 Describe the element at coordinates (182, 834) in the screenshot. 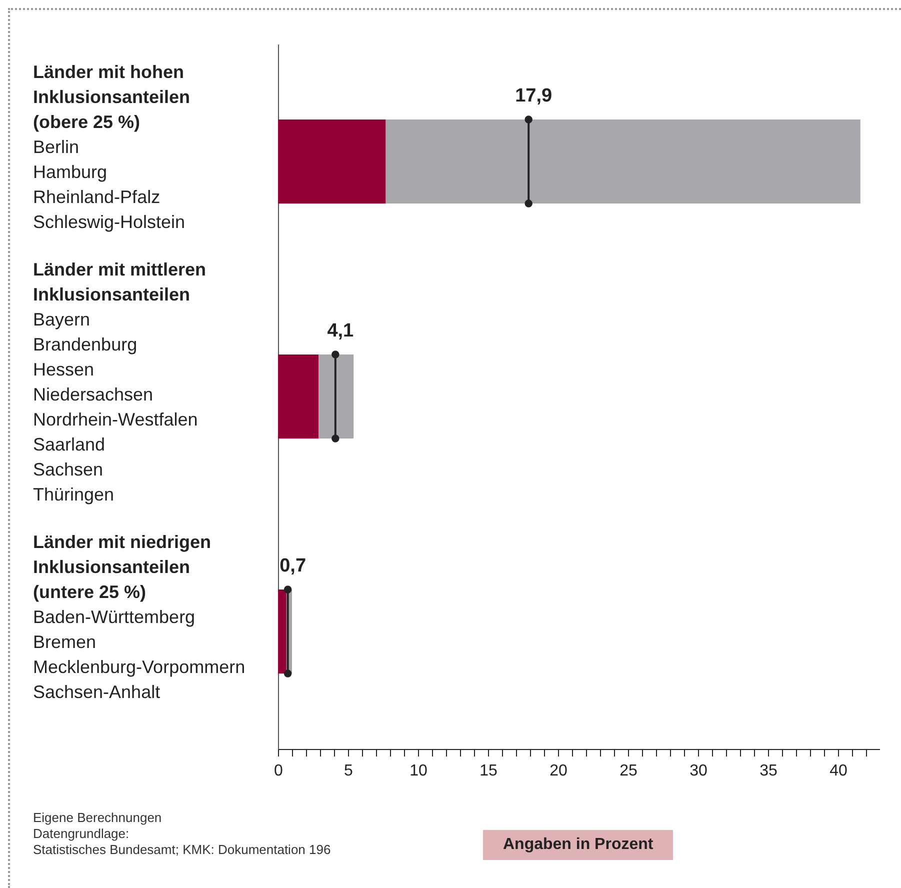

I see `text: Eigene Berechnungen Datengrundlage: Statistisches Bundesamt; KMK: Dokumentation 196` at that location.